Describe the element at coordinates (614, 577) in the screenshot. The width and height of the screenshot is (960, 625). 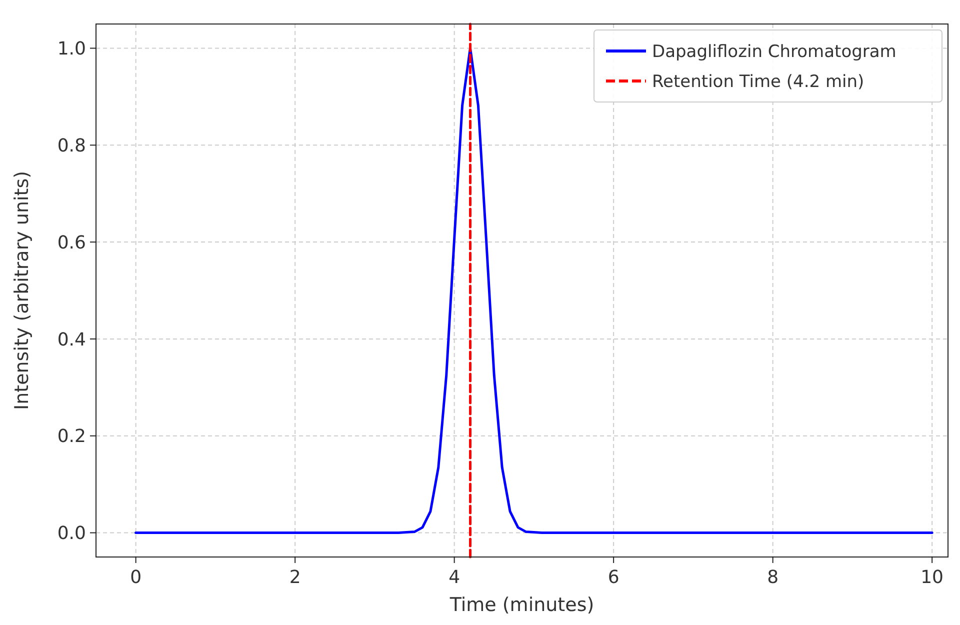
I see `x-tick-label: 6` at that location.